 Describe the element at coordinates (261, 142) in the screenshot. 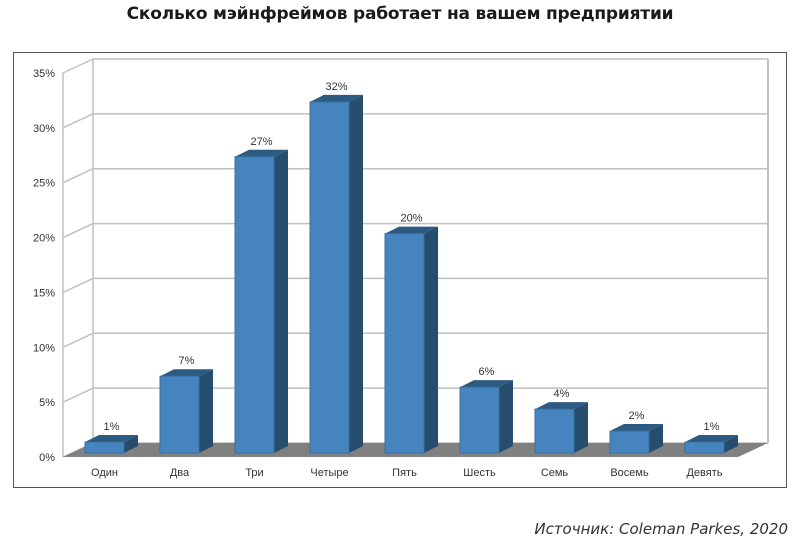

I see `data-label: 27%` at that location.